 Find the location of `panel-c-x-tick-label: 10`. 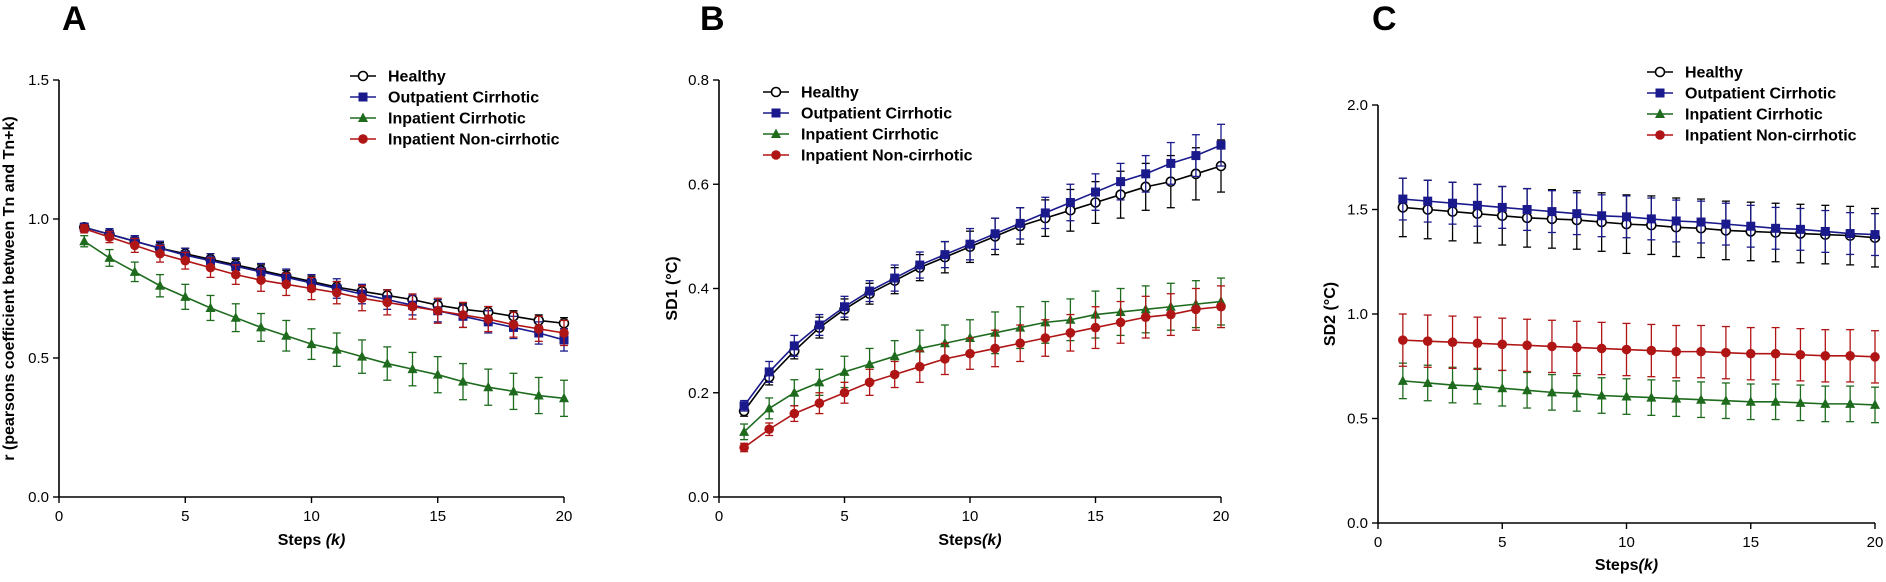

panel-c-x-tick-label: 10 is located at coordinates (1626, 542).